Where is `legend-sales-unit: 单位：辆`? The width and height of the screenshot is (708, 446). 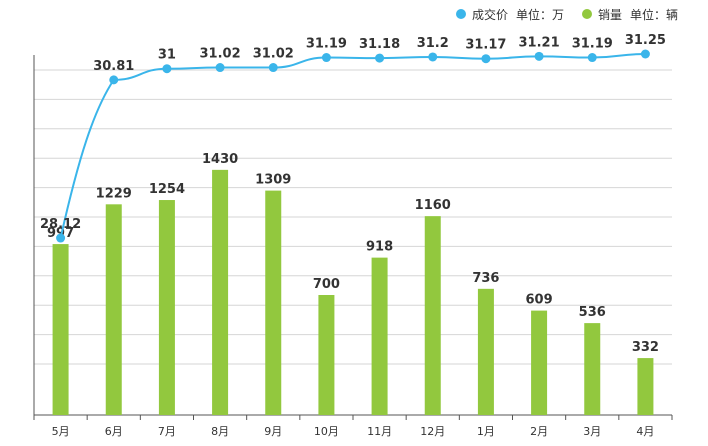 legend-sales-unit: 单位：辆 is located at coordinates (653, 14).